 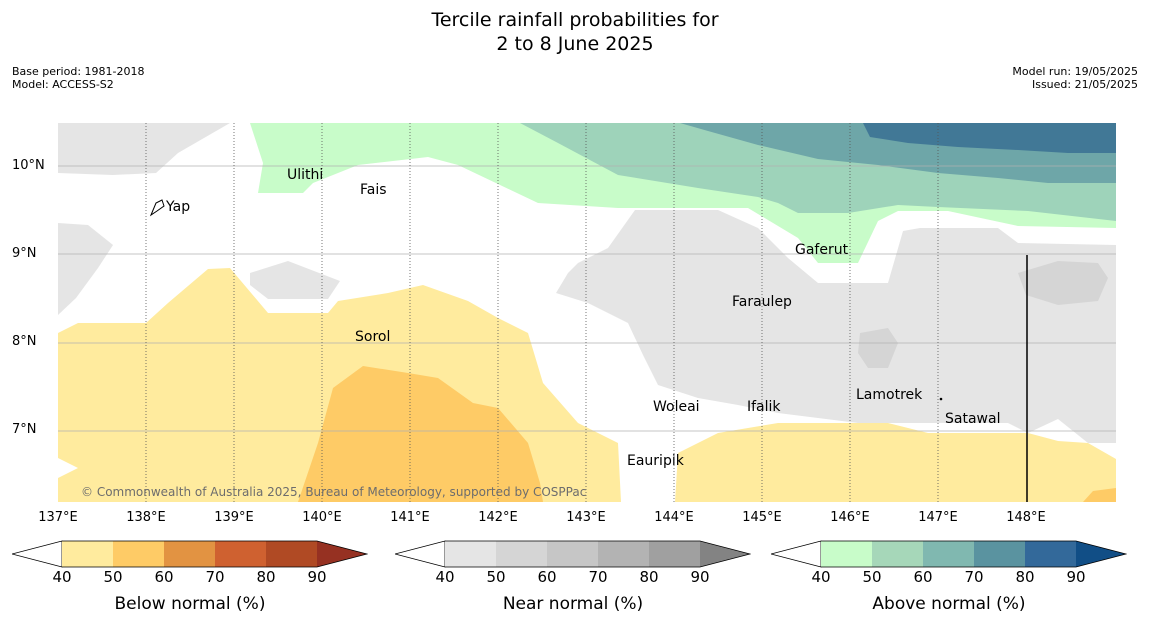 What do you see at coordinates (190, 604) in the screenshot?
I see `colorbar-below-title: Below normal (%)` at bounding box center [190, 604].